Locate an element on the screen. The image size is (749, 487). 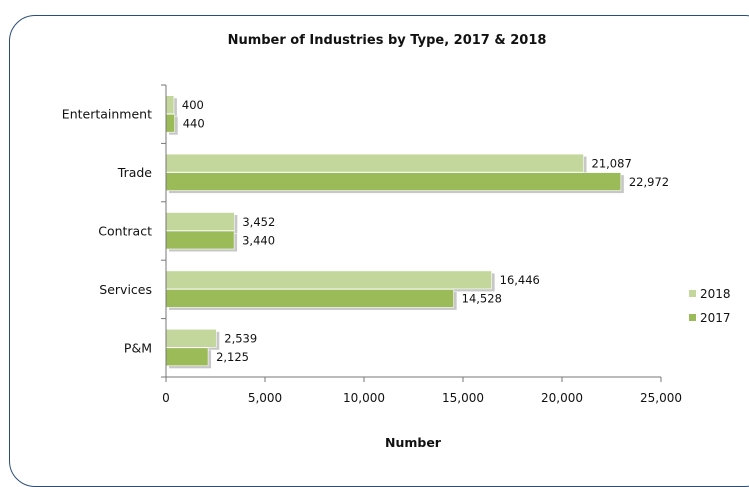
data-label: 3,452 is located at coordinates (258, 222).